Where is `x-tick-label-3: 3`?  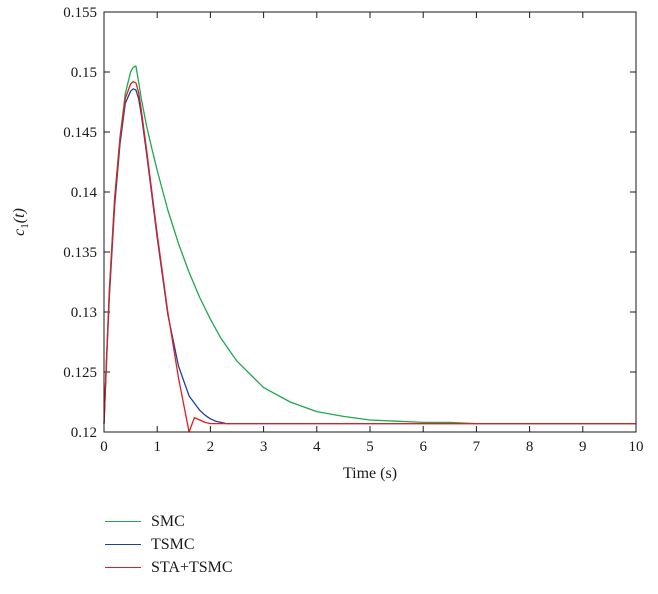 x-tick-label-3: 3 is located at coordinates (264, 447).